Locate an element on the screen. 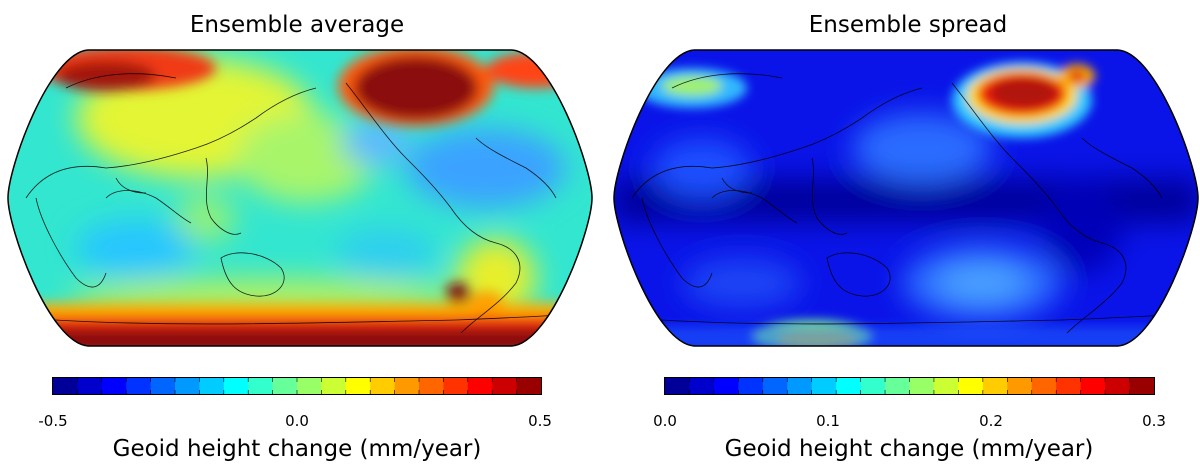 Image resolution: width=1200 pixels, height=472 pixels. colorbar-tick: -0.5 is located at coordinates (53, 421).